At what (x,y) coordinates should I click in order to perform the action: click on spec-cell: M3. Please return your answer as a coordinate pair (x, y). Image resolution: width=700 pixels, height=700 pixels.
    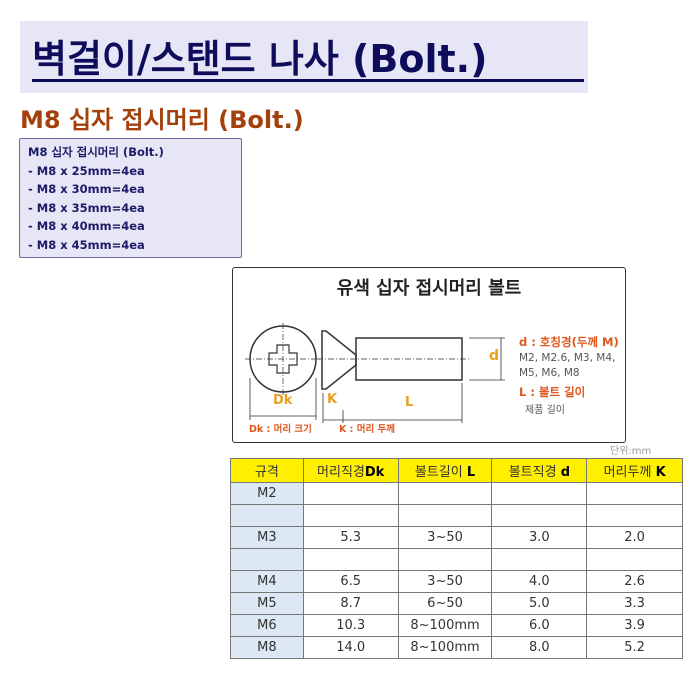
    Looking at the image, I should click on (267, 537).